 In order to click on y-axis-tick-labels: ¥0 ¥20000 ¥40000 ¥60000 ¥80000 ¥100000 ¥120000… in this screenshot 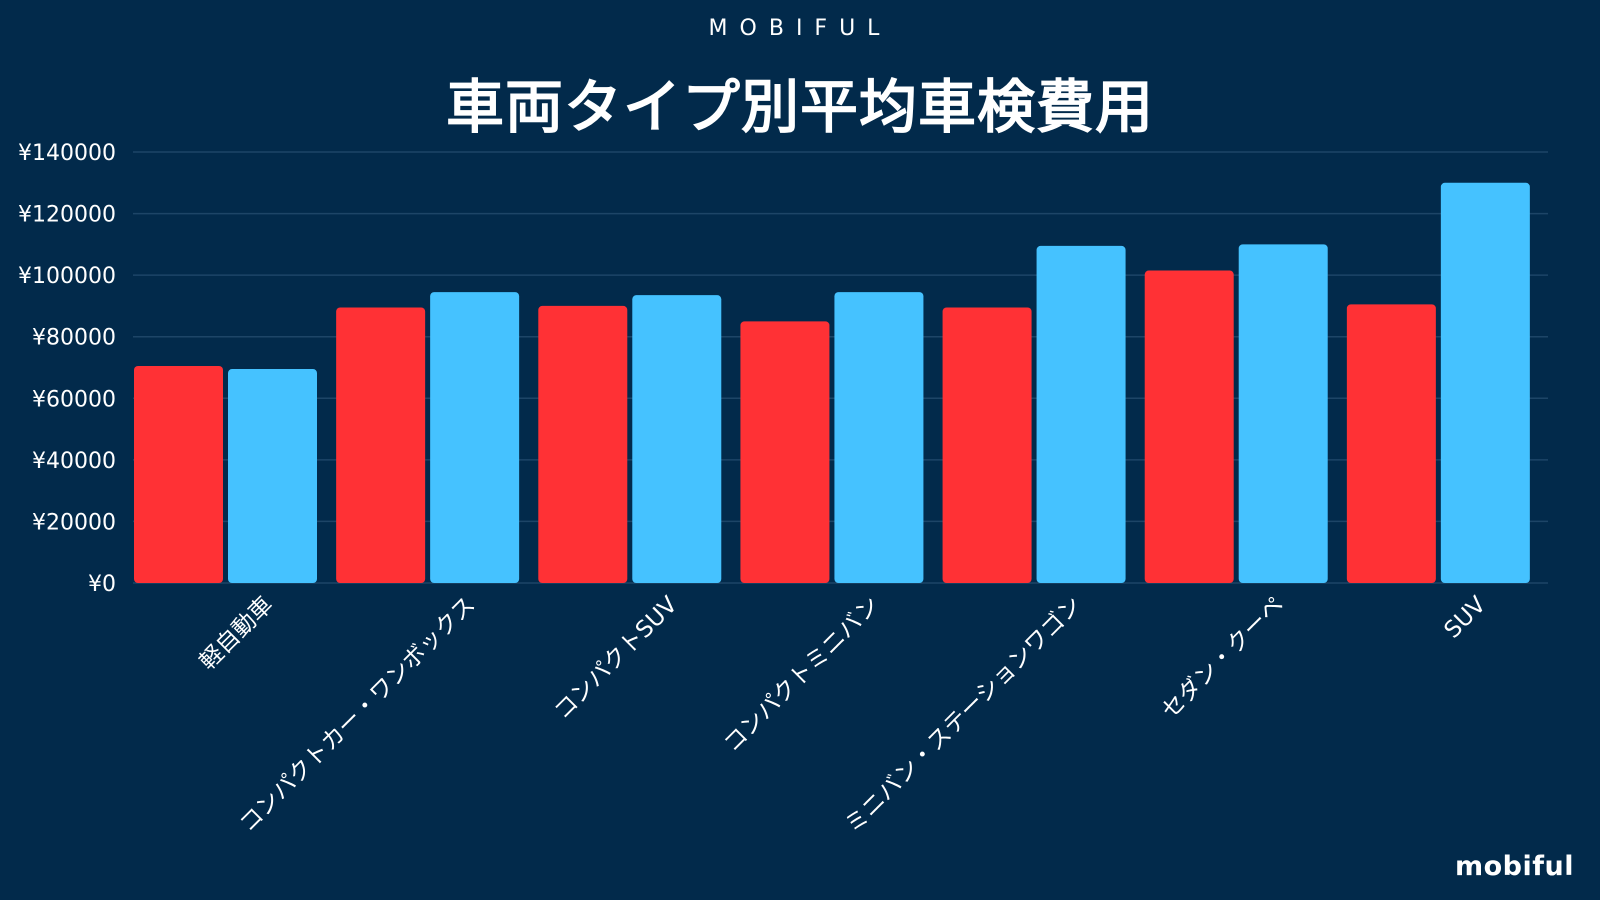, I will do `click(67, 369)`.